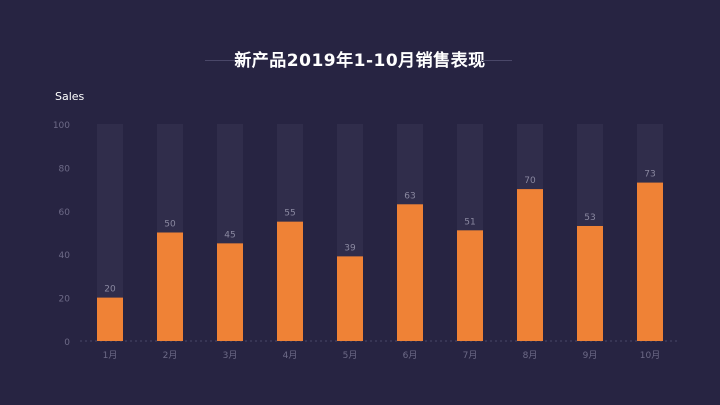 The height and width of the screenshot is (405, 720). Describe the element at coordinates (530, 355) in the screenshot. I see `x-tick-label: 8月` at that location.